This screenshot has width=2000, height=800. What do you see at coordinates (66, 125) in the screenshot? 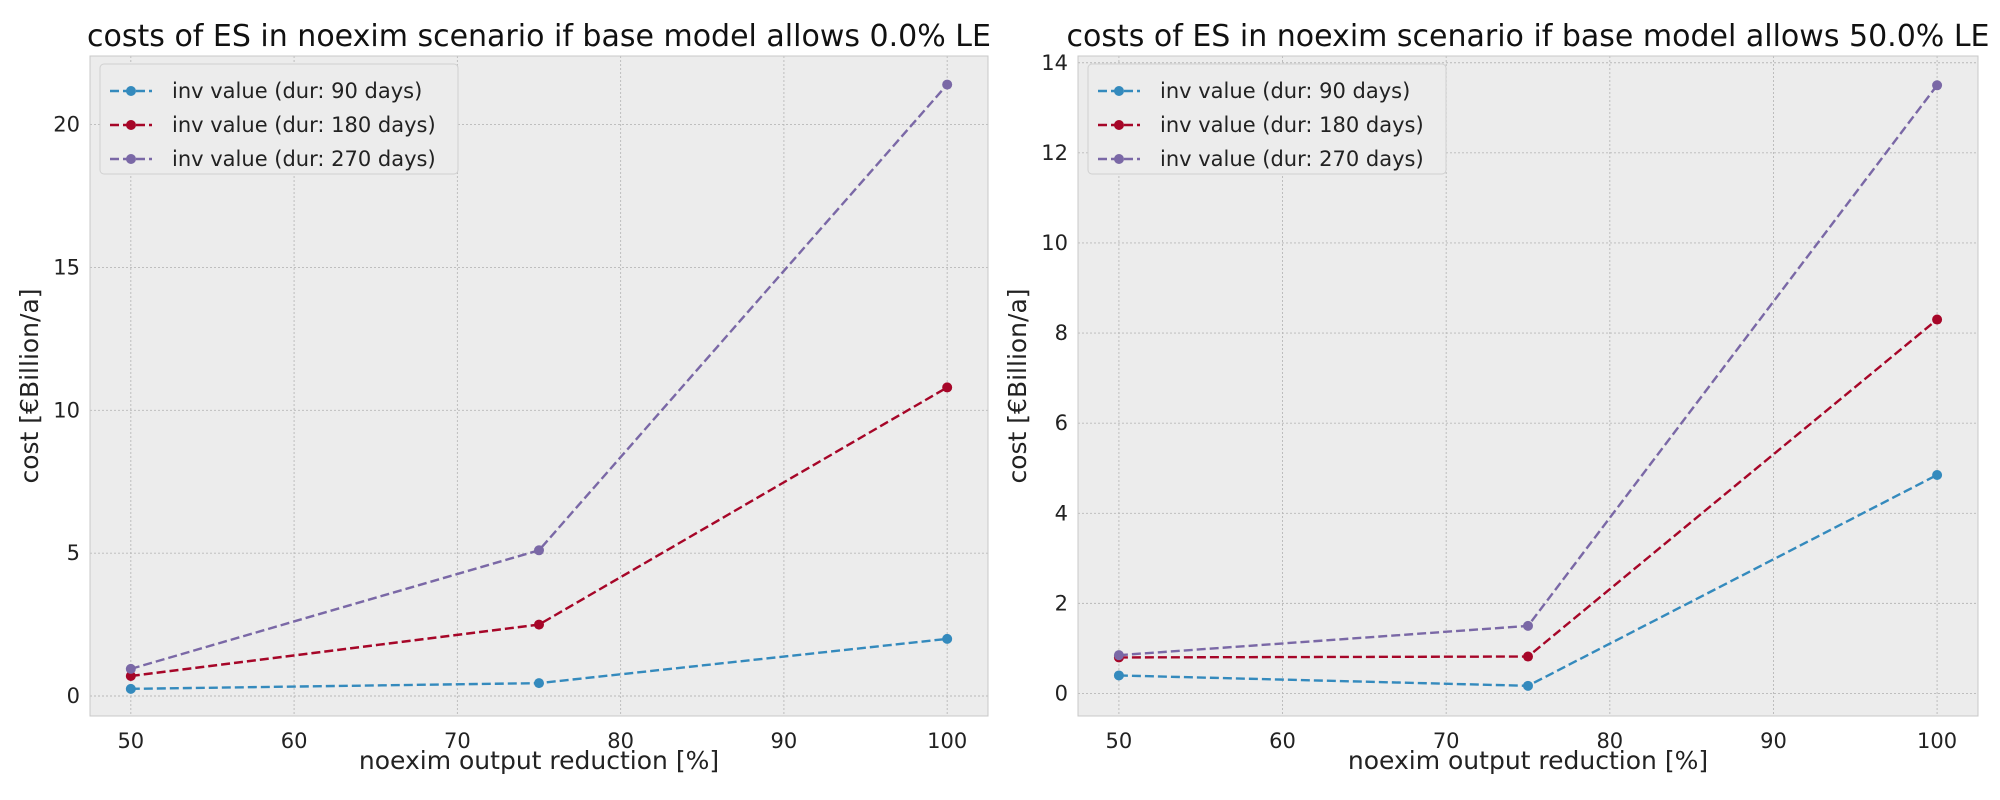
I see `y-tick-label: 20` at bounding box center [66, 125].